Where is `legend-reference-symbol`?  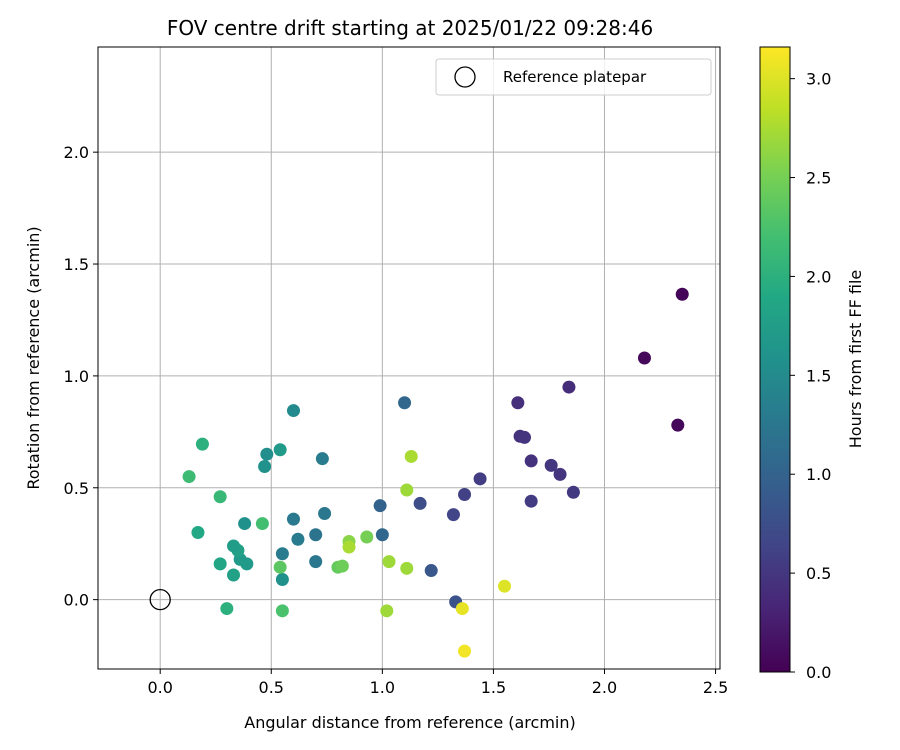 legend-reference-symbol is located at coordinates (465, 77).